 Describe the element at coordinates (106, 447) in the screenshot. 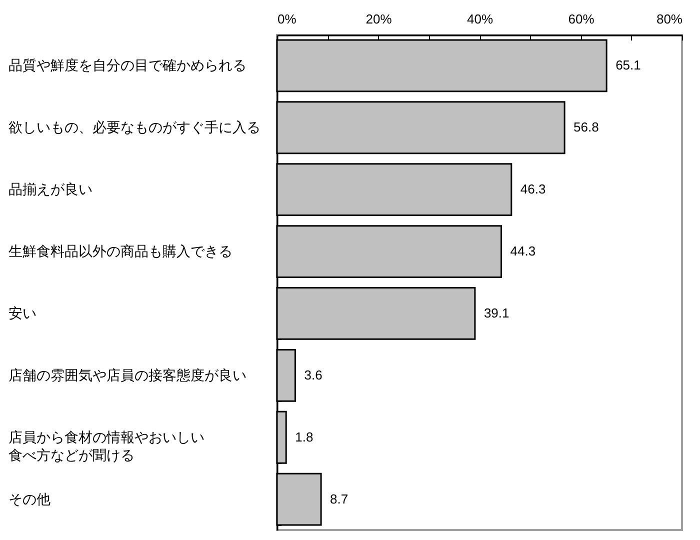

I see `y-tick-label: 店員から食材の情報やおいしい食べ方などが聞ける` at that location.